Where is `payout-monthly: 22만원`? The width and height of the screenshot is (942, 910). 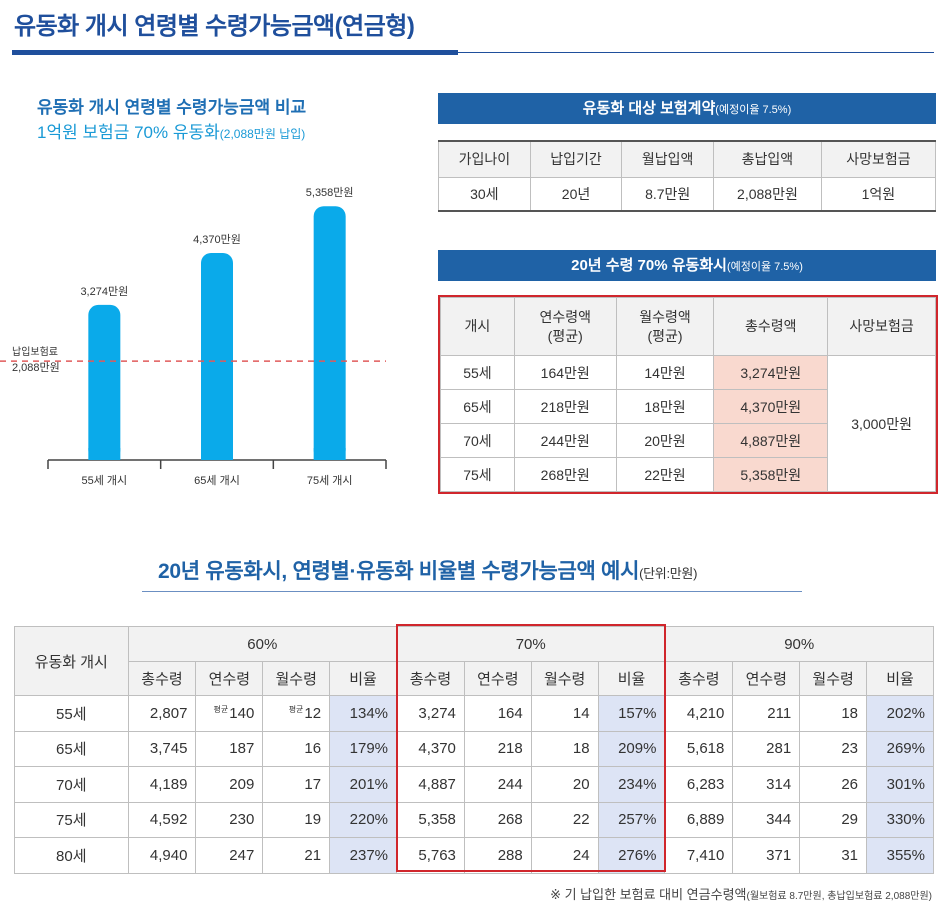 payout-monthly: 22만원 is located at coordinates (665, 474).